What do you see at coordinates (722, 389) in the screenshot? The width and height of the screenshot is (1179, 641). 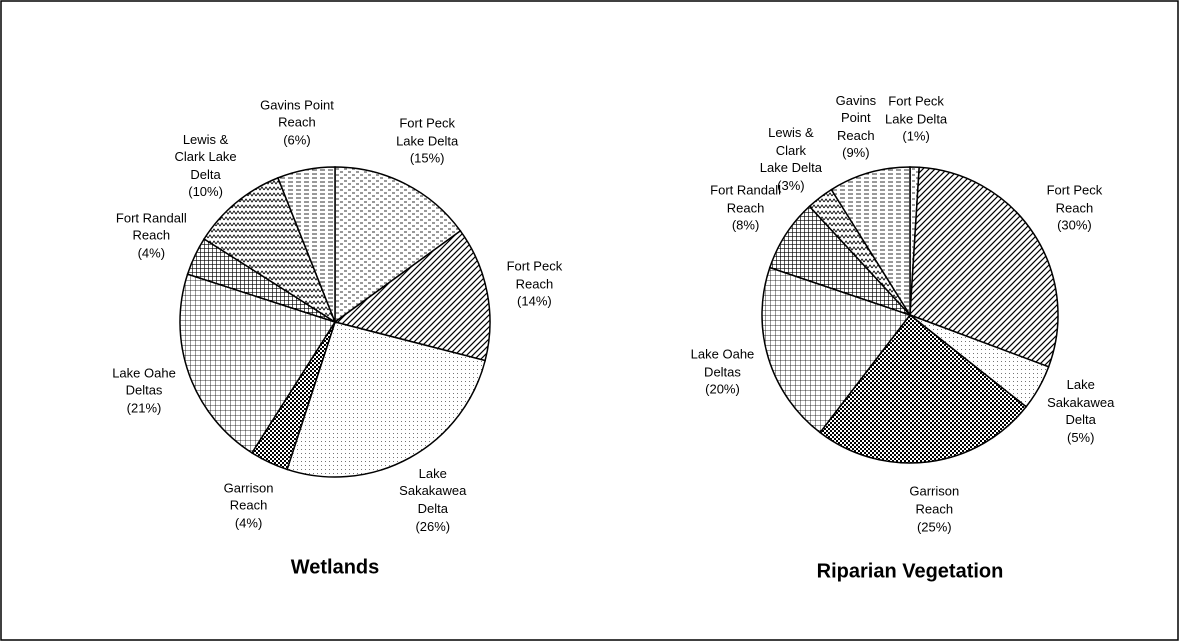 I see `value-label: (20%)` at bounding box center [722, 389].